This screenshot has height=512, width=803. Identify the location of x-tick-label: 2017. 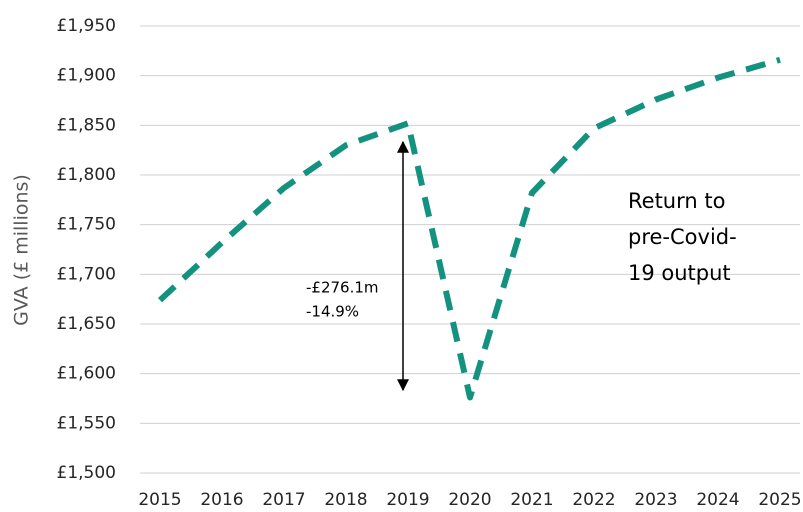
(283, 500).